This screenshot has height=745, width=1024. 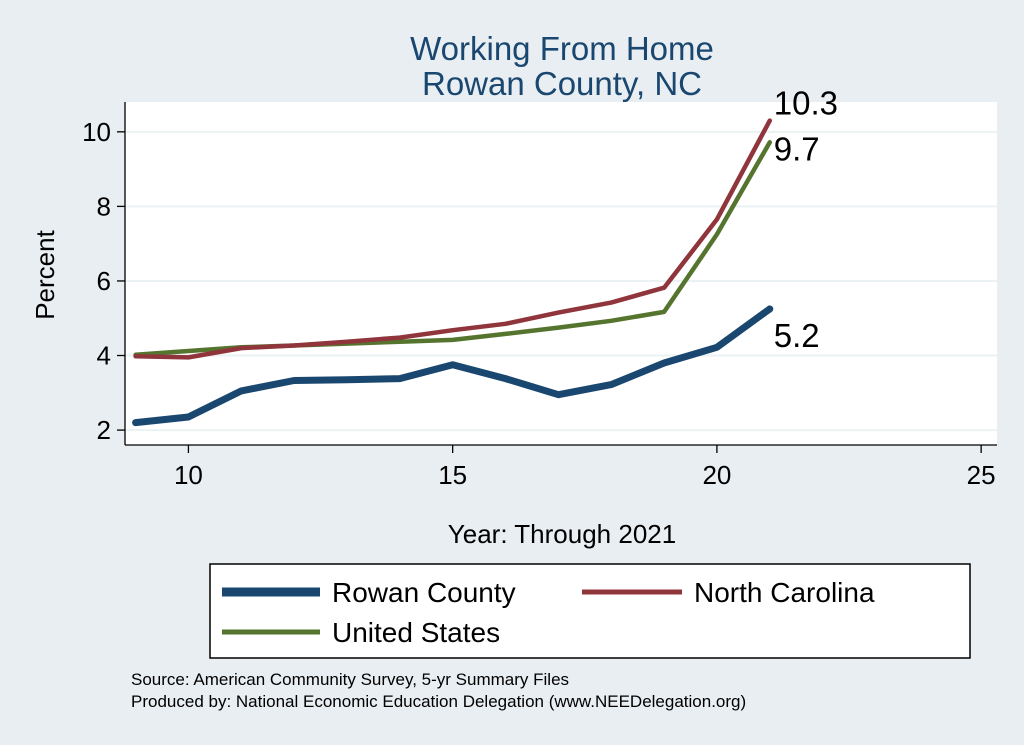 I want to click on y-tick-label: 2, so click(x=104, y=430).